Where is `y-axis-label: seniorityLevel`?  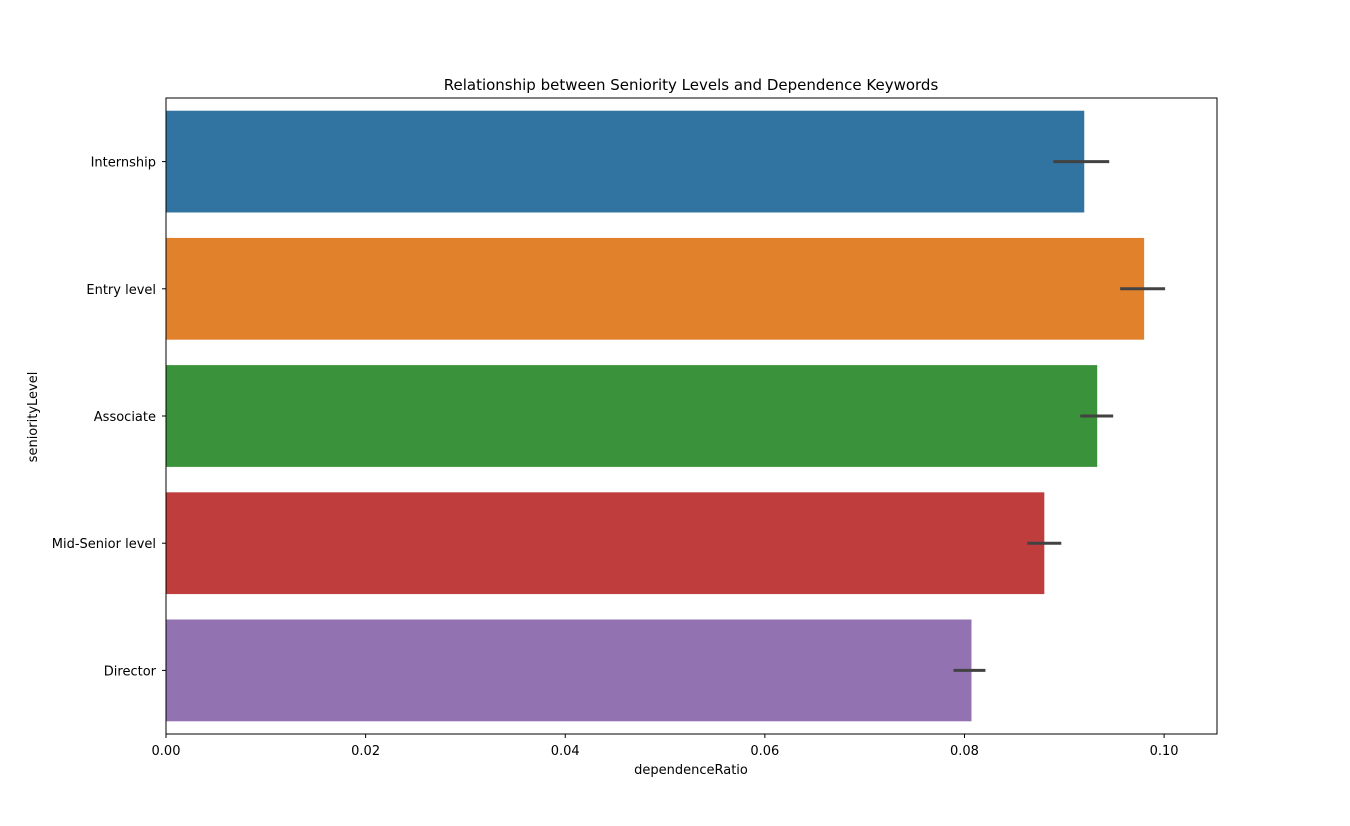
y-axis-label: seniorityLevel is located at coordinates (33, 417).